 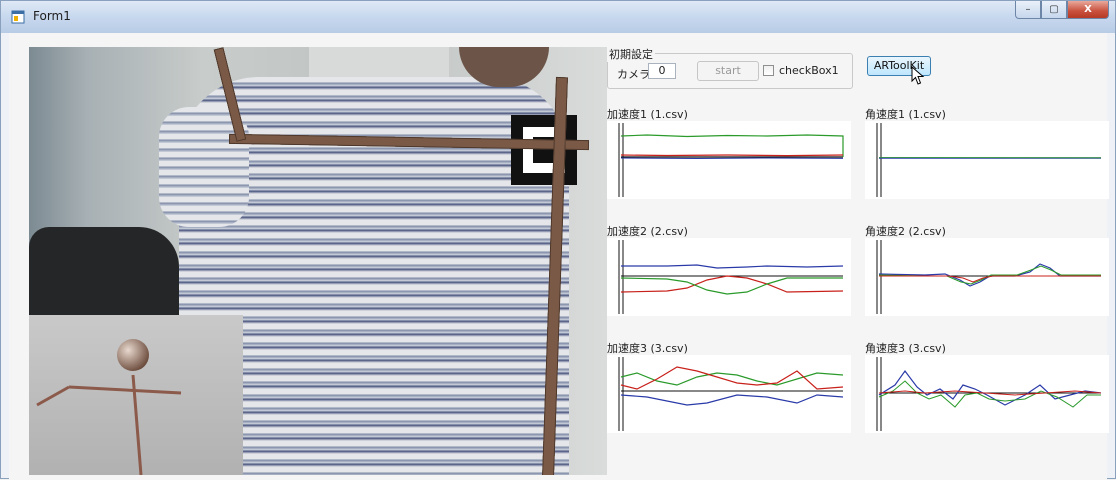 What do you see at coordinates (136, 395) in the screenshot?
I see `3d-model-view` at bounding box center [136, 395].